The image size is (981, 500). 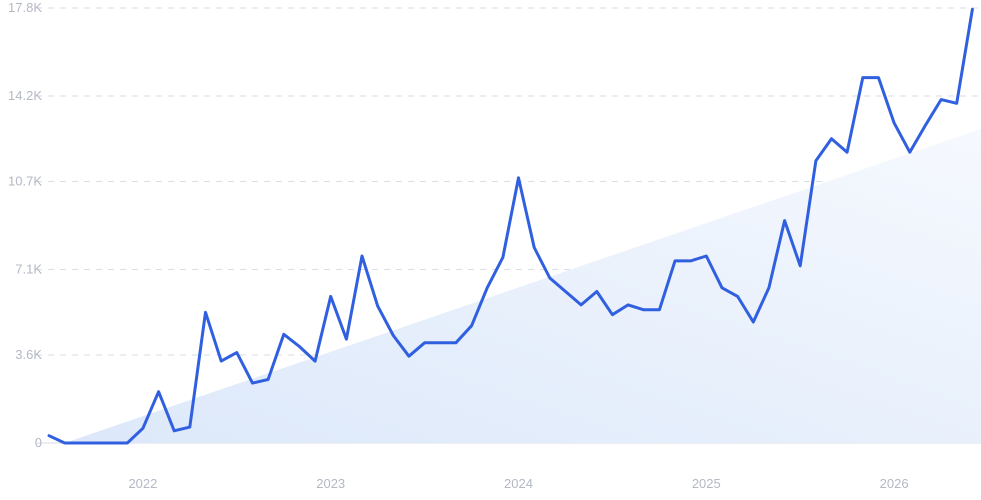 What do you see at coordinates (25, 225) in the screenshot?
I see `y-axis: 0 3.6K 7.1K 10.7K 14.2K 17.8K` at bounding box center [25, 225].